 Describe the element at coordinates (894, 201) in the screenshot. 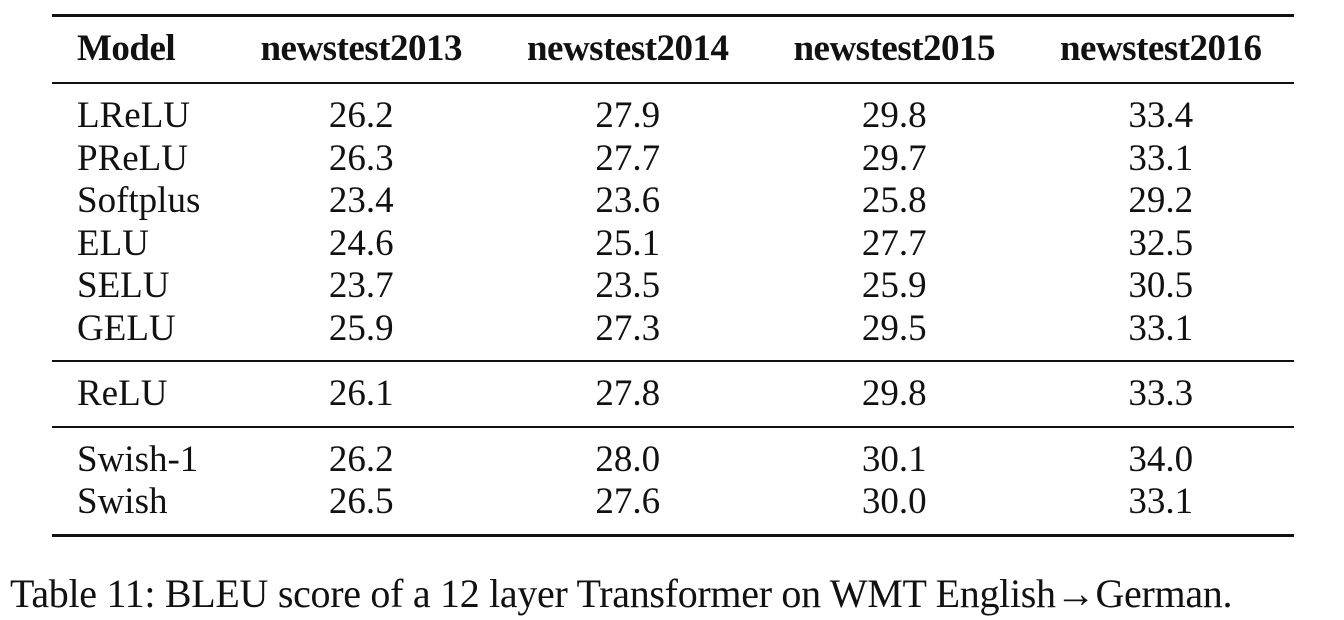

I see `score-cell: 25.8` at that location.